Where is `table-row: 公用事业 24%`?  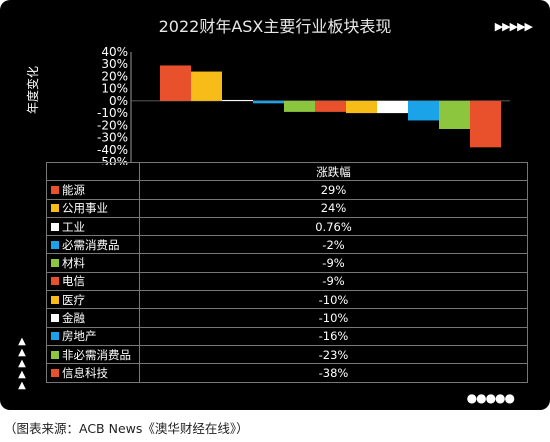 table-row: 公用事业 24% is located at coordinates (287, 208).